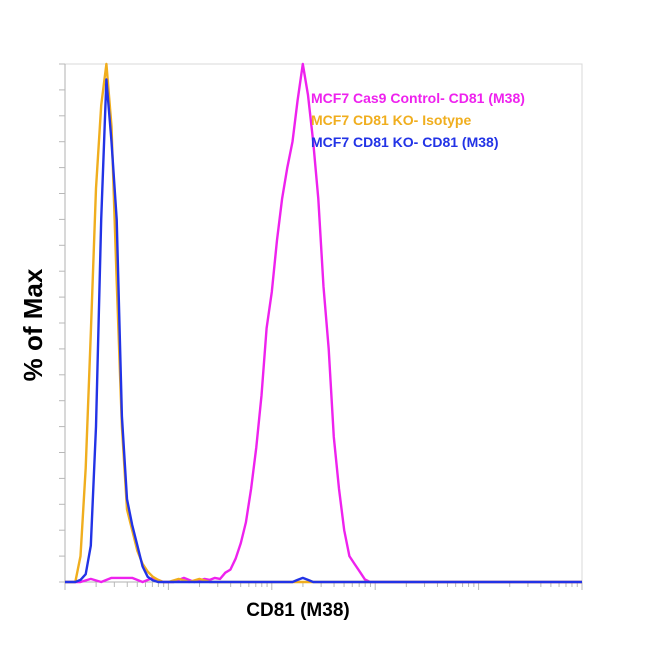 The height and width of the screenshot is (650, 650). What do you see at coordinates (418, 98) in the screenshot?
I see `legend-entry-cas9-control: MCF7 Cas9 Control- CD81 (M38)` at bounding box center [418, 98].